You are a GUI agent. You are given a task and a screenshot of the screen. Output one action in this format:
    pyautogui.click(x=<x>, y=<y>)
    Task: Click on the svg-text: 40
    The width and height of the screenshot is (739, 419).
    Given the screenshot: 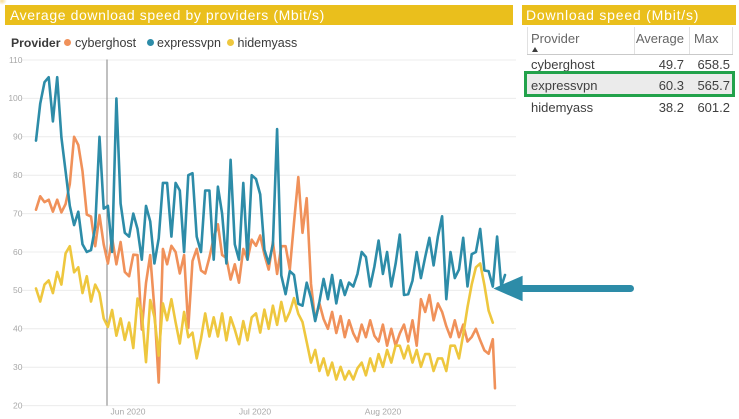 What is the action you would take?
    pyautogui.click(x=18, y=329)
    